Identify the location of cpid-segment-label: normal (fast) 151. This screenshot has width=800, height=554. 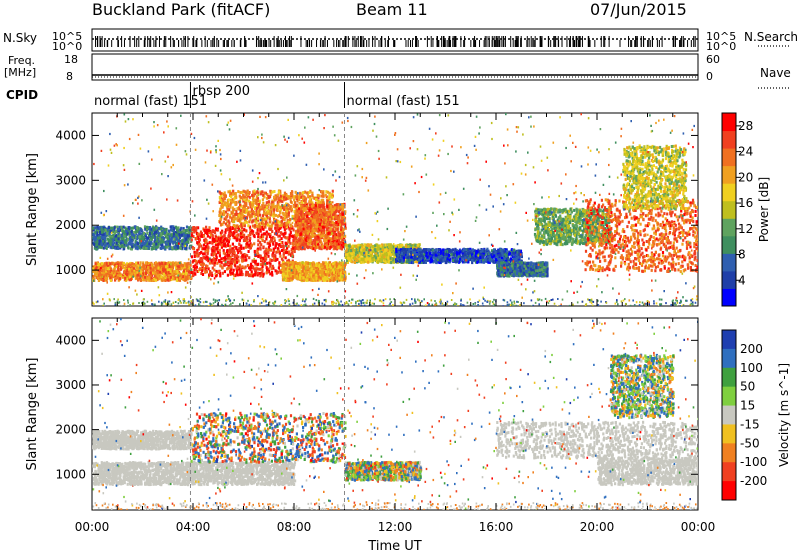
(150, 101).